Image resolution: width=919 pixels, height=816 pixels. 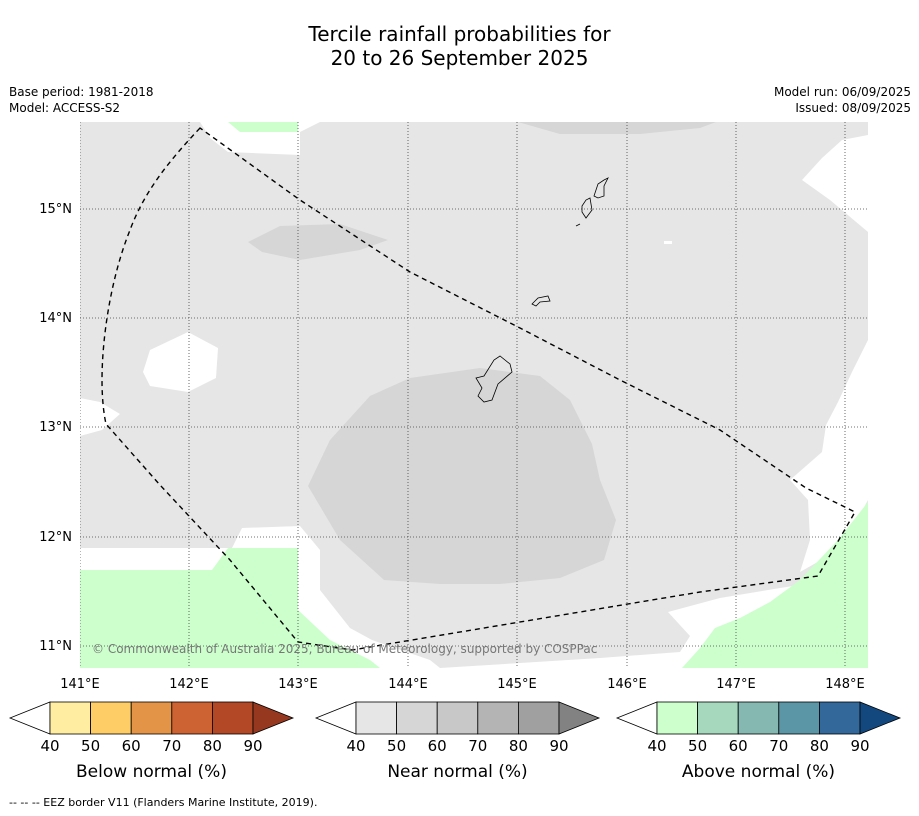 What do you see at coordinates (778, 746) in the screenshot?
I see `colorbar-above-tick-70: 70` at bounding box center [778, 746].